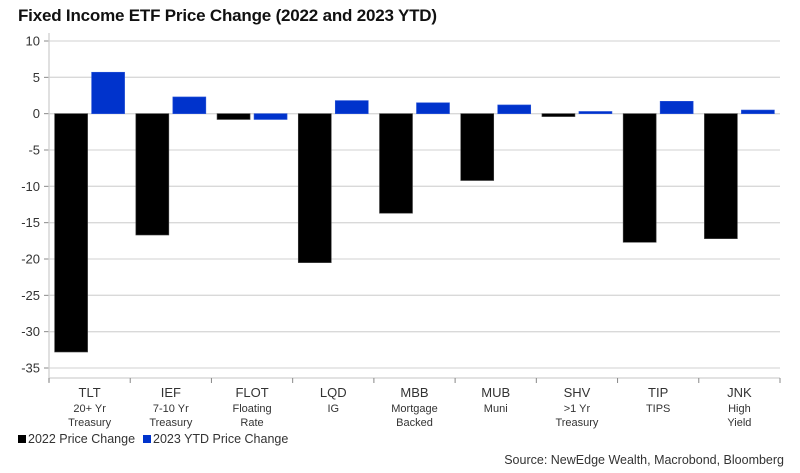 The width and height of the screenshot is (800, 473). I want to click on bar-ief-2022, so click(152, 174).